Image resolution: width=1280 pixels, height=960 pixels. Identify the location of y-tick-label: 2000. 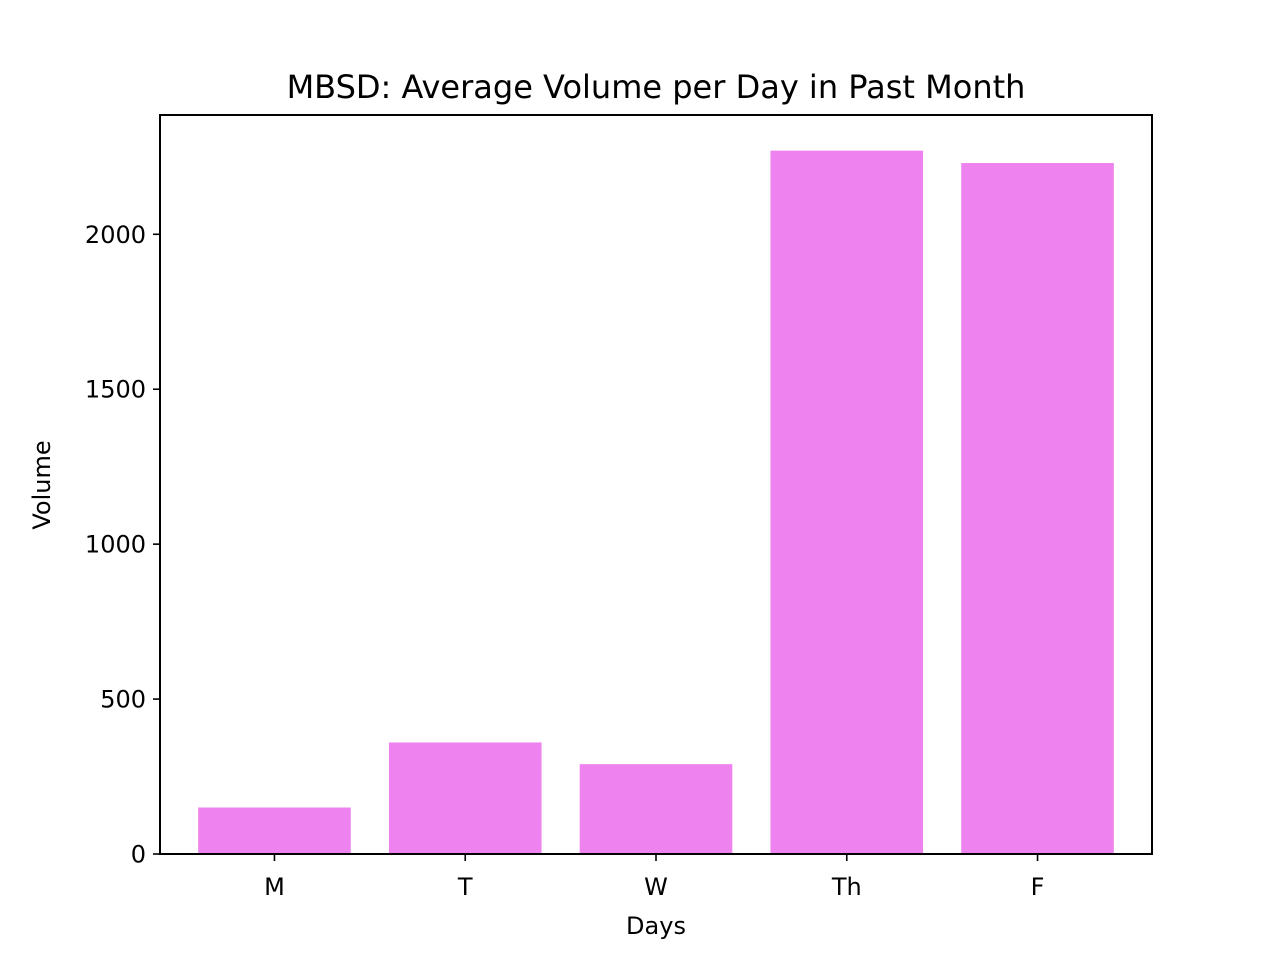
(115, 235).